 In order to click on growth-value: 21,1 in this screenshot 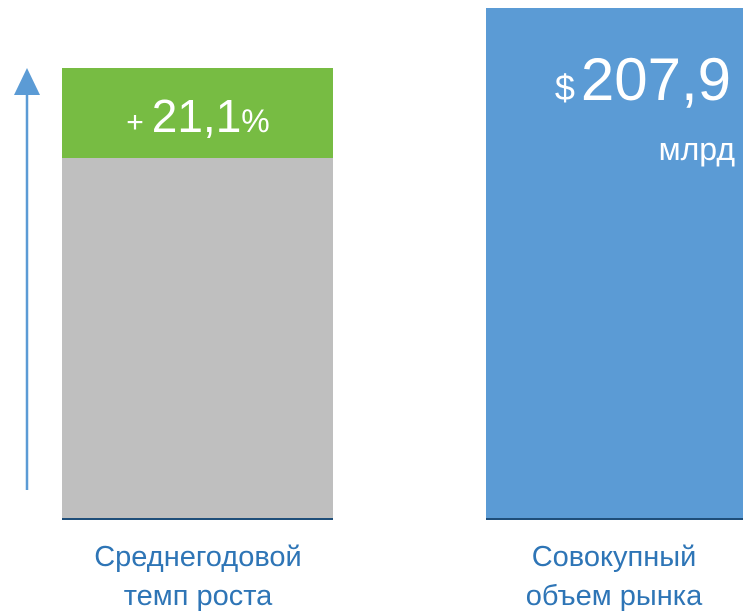, I will do `click(197, 116)`.